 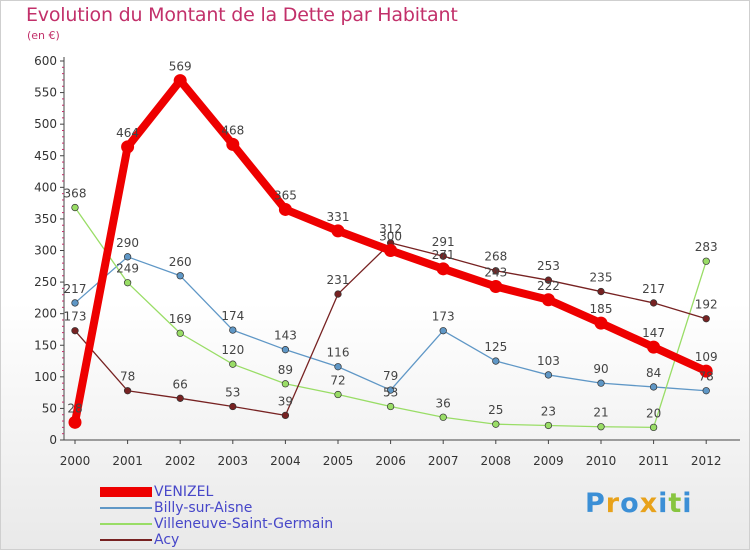 I want to click on data-label: 331, so click(x=338, y=217).